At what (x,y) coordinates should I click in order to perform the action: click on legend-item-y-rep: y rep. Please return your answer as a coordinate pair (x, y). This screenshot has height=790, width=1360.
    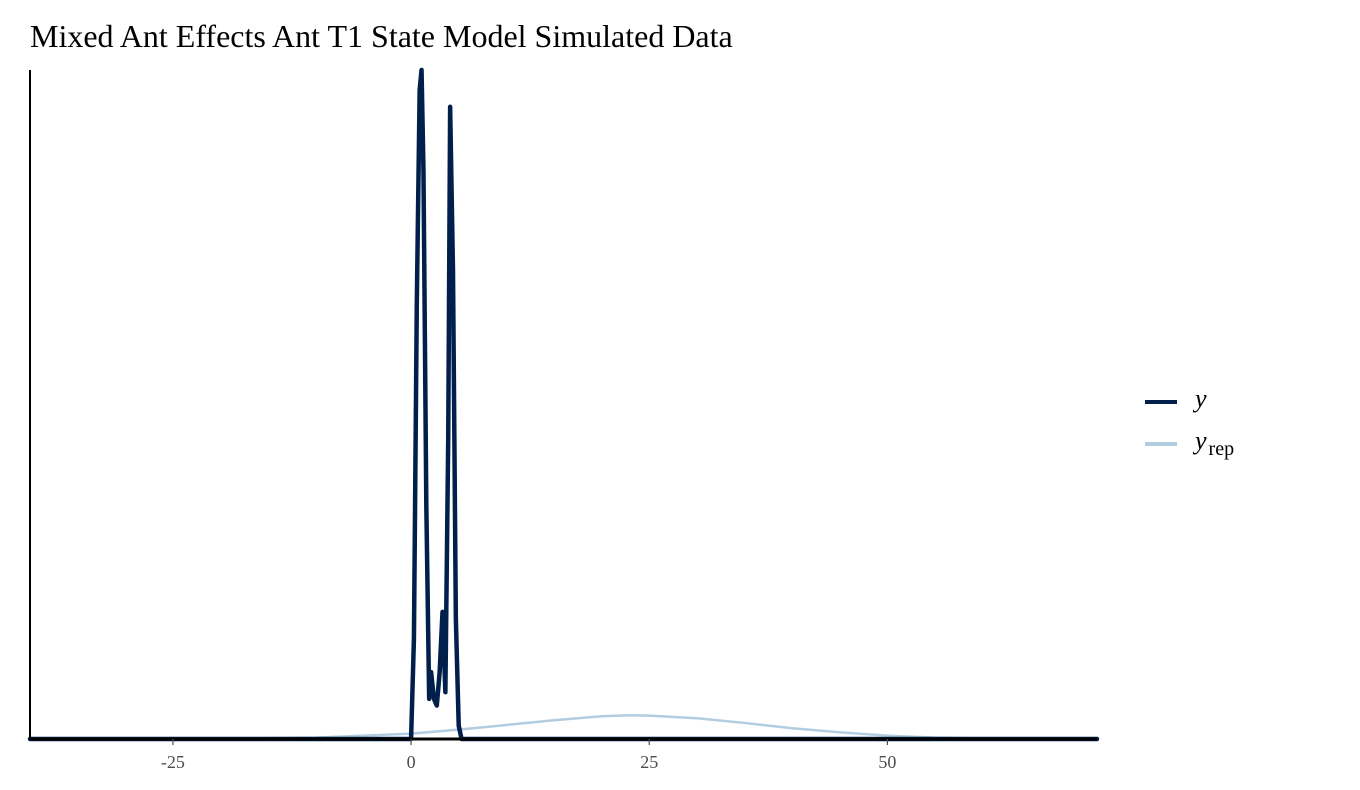
    Looking at the image, I should click on (1215, 445).